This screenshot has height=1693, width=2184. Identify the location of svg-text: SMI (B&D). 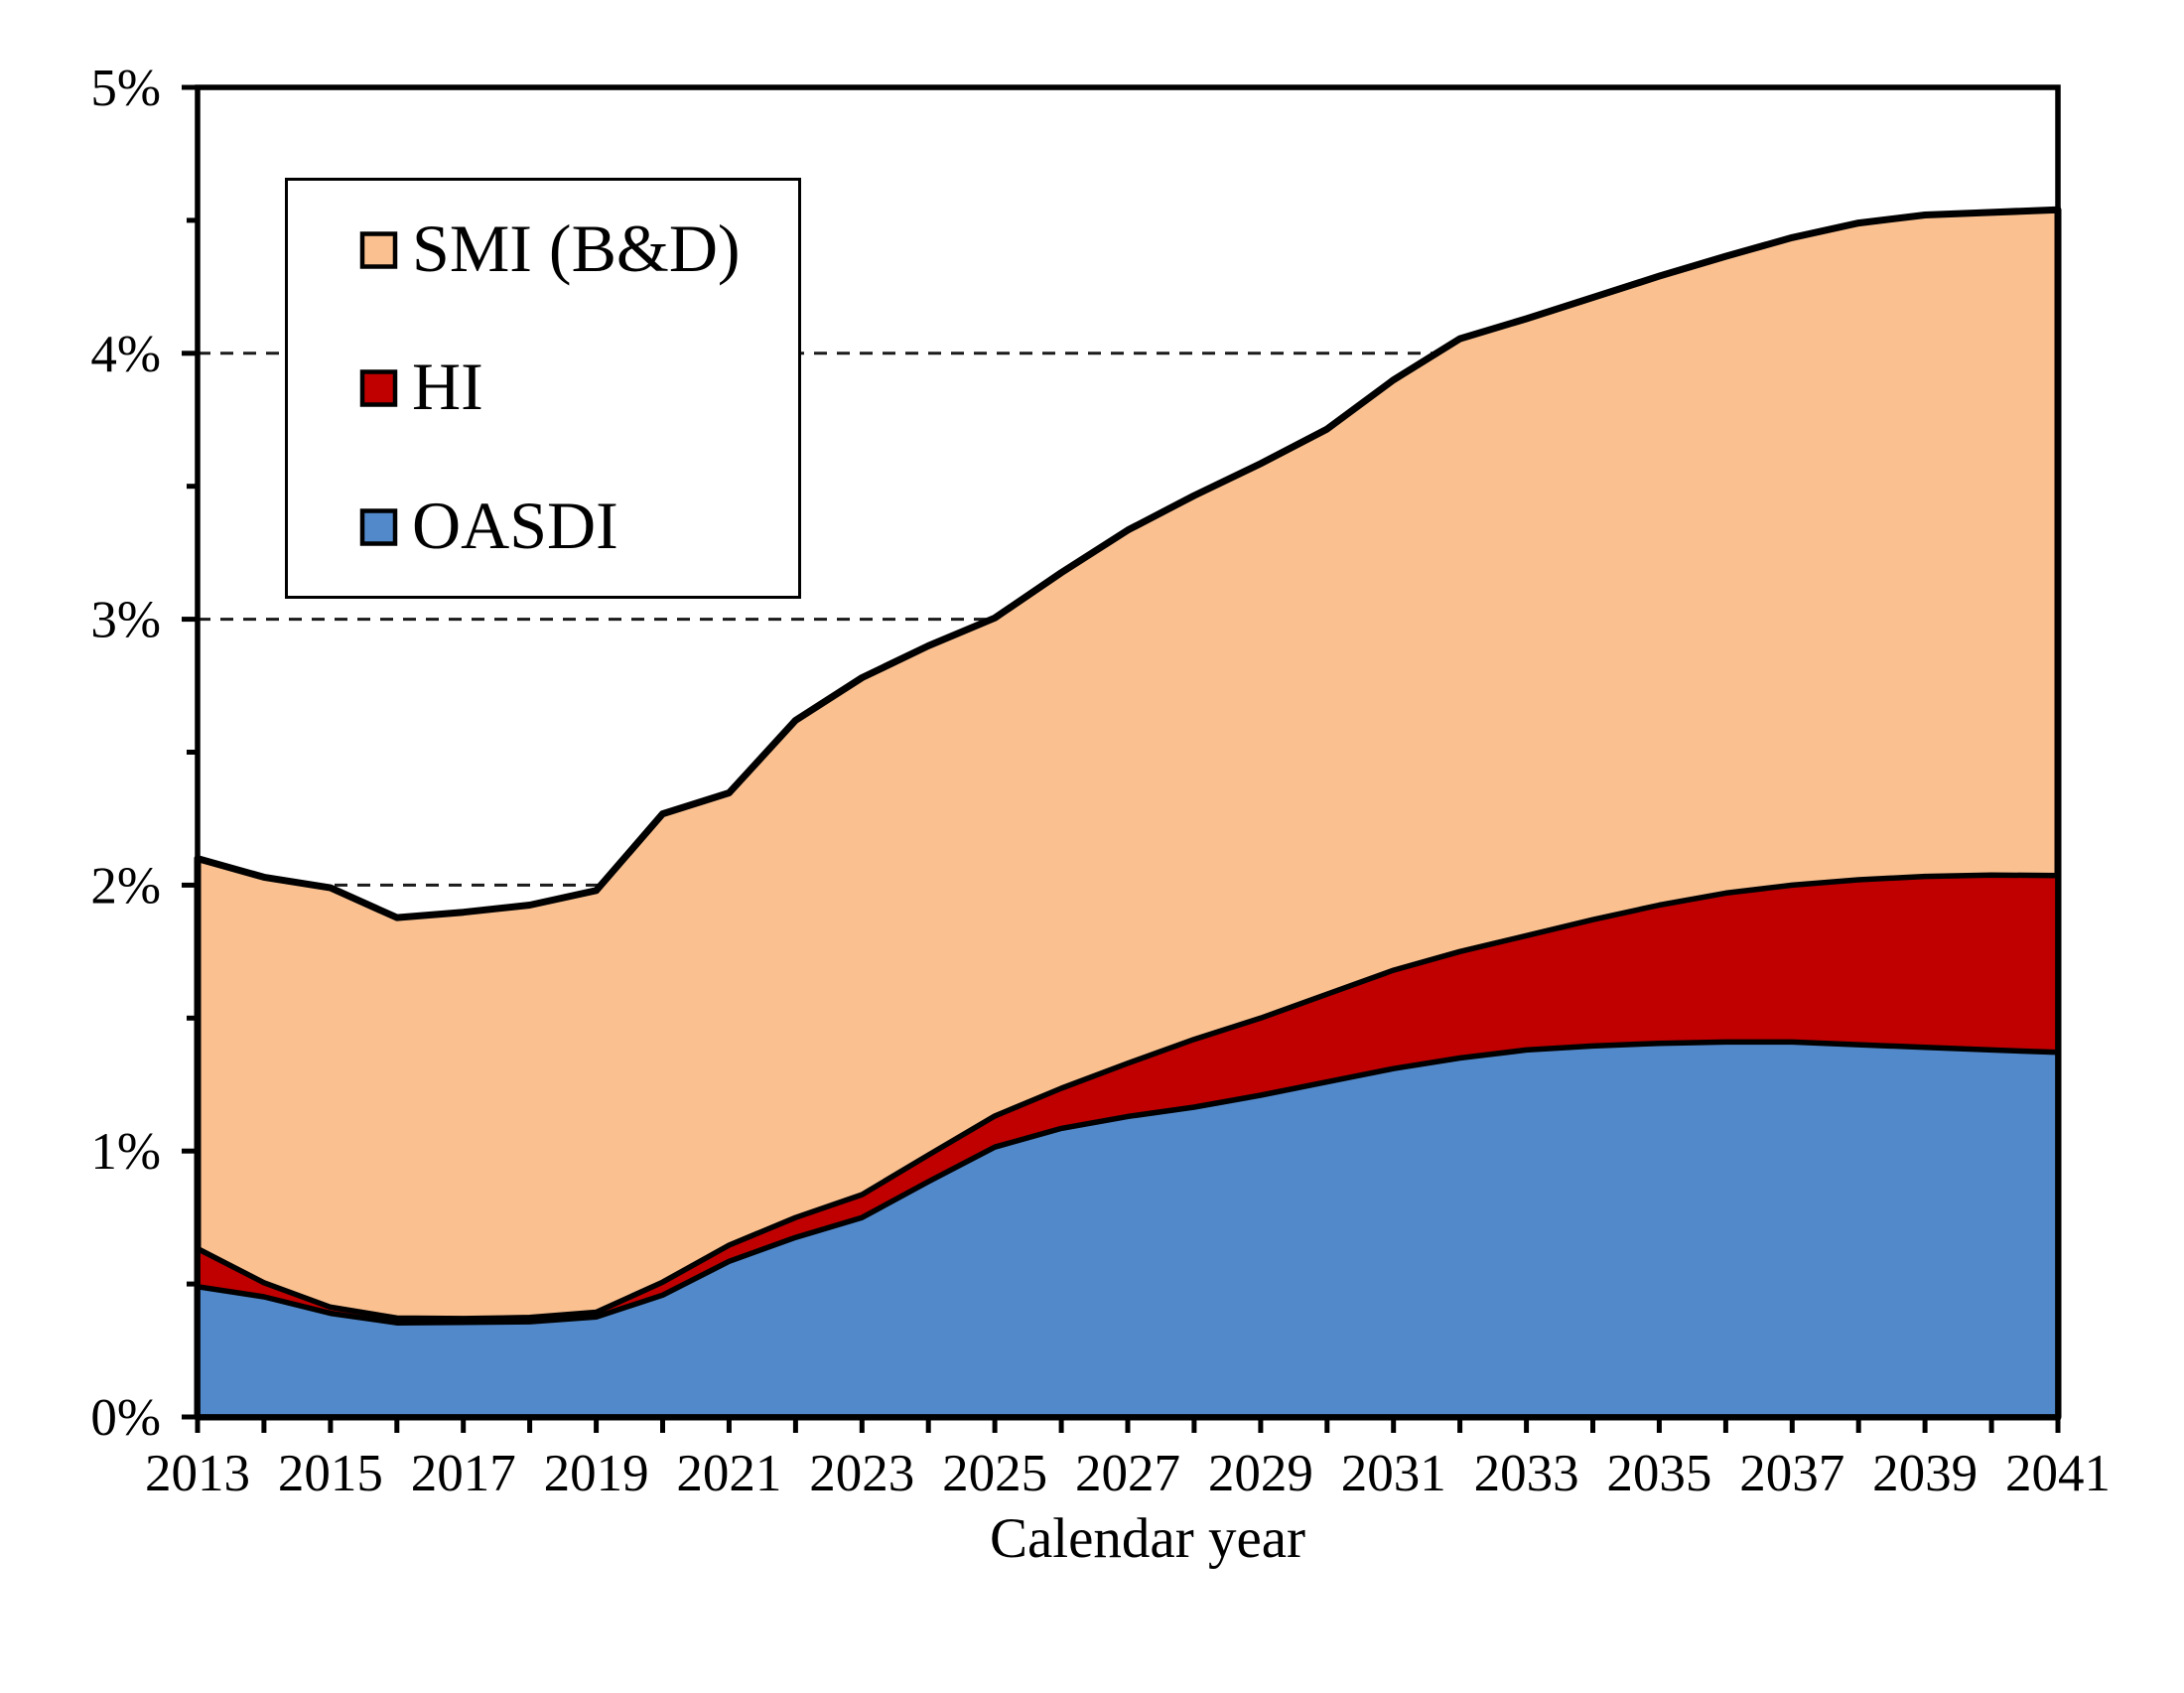
(576, 248).